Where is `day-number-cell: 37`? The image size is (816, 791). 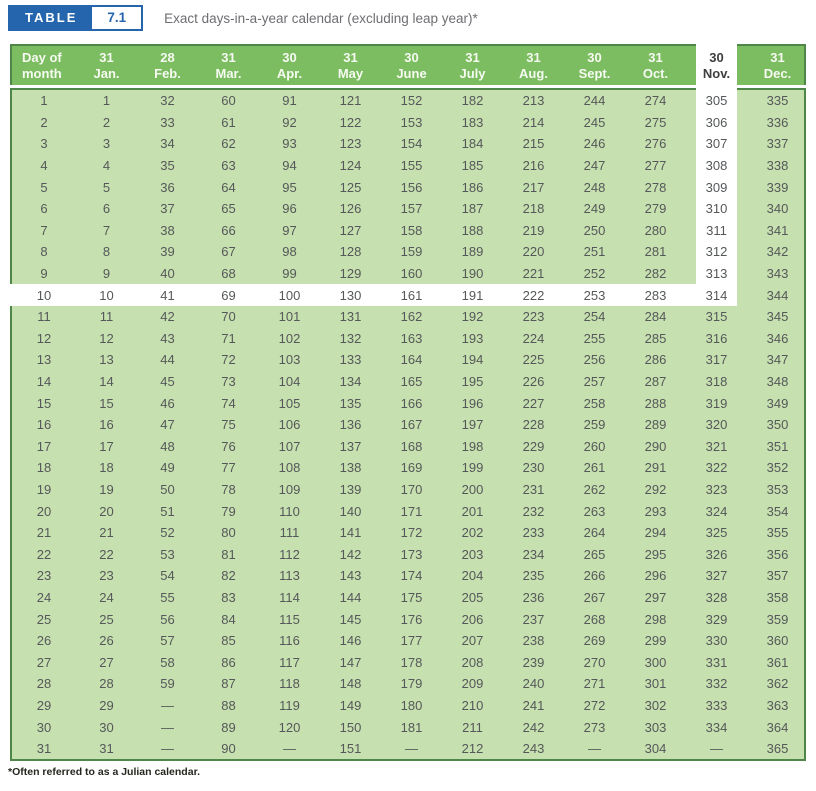
day-number-cell: 37 is located at coordinates (167, 209).